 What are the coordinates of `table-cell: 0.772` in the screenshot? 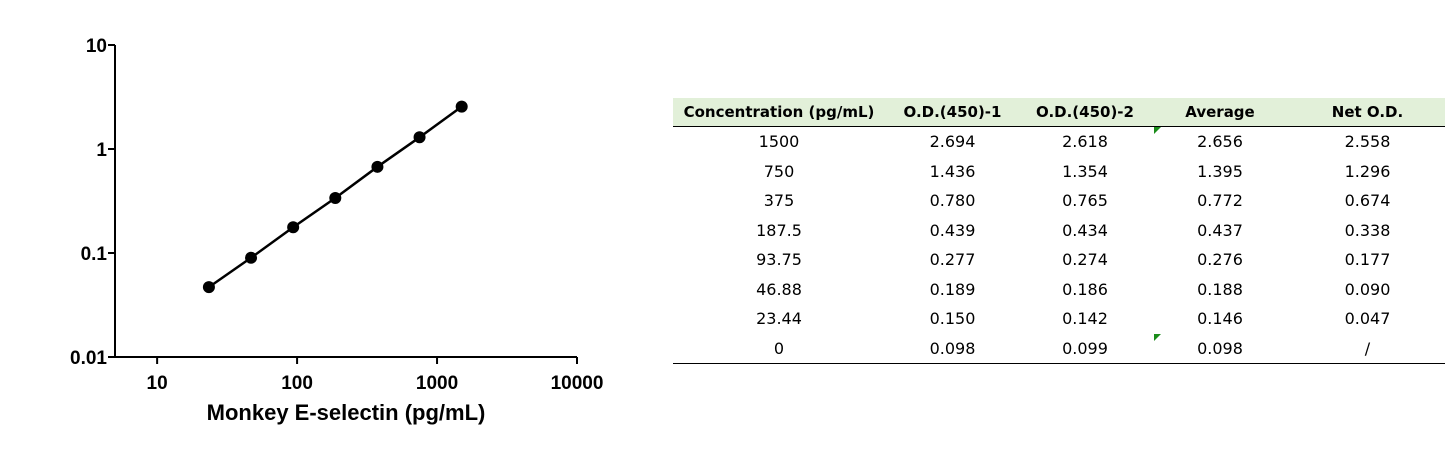 It's located at (1220, 201).